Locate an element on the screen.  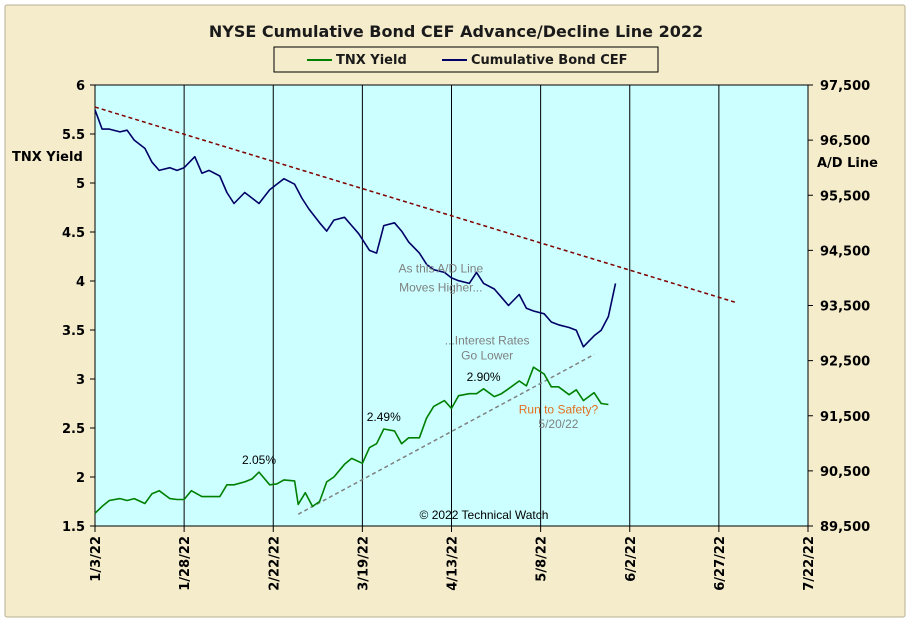
annotation-text: 2.90% is located at coordinates (484, 377).